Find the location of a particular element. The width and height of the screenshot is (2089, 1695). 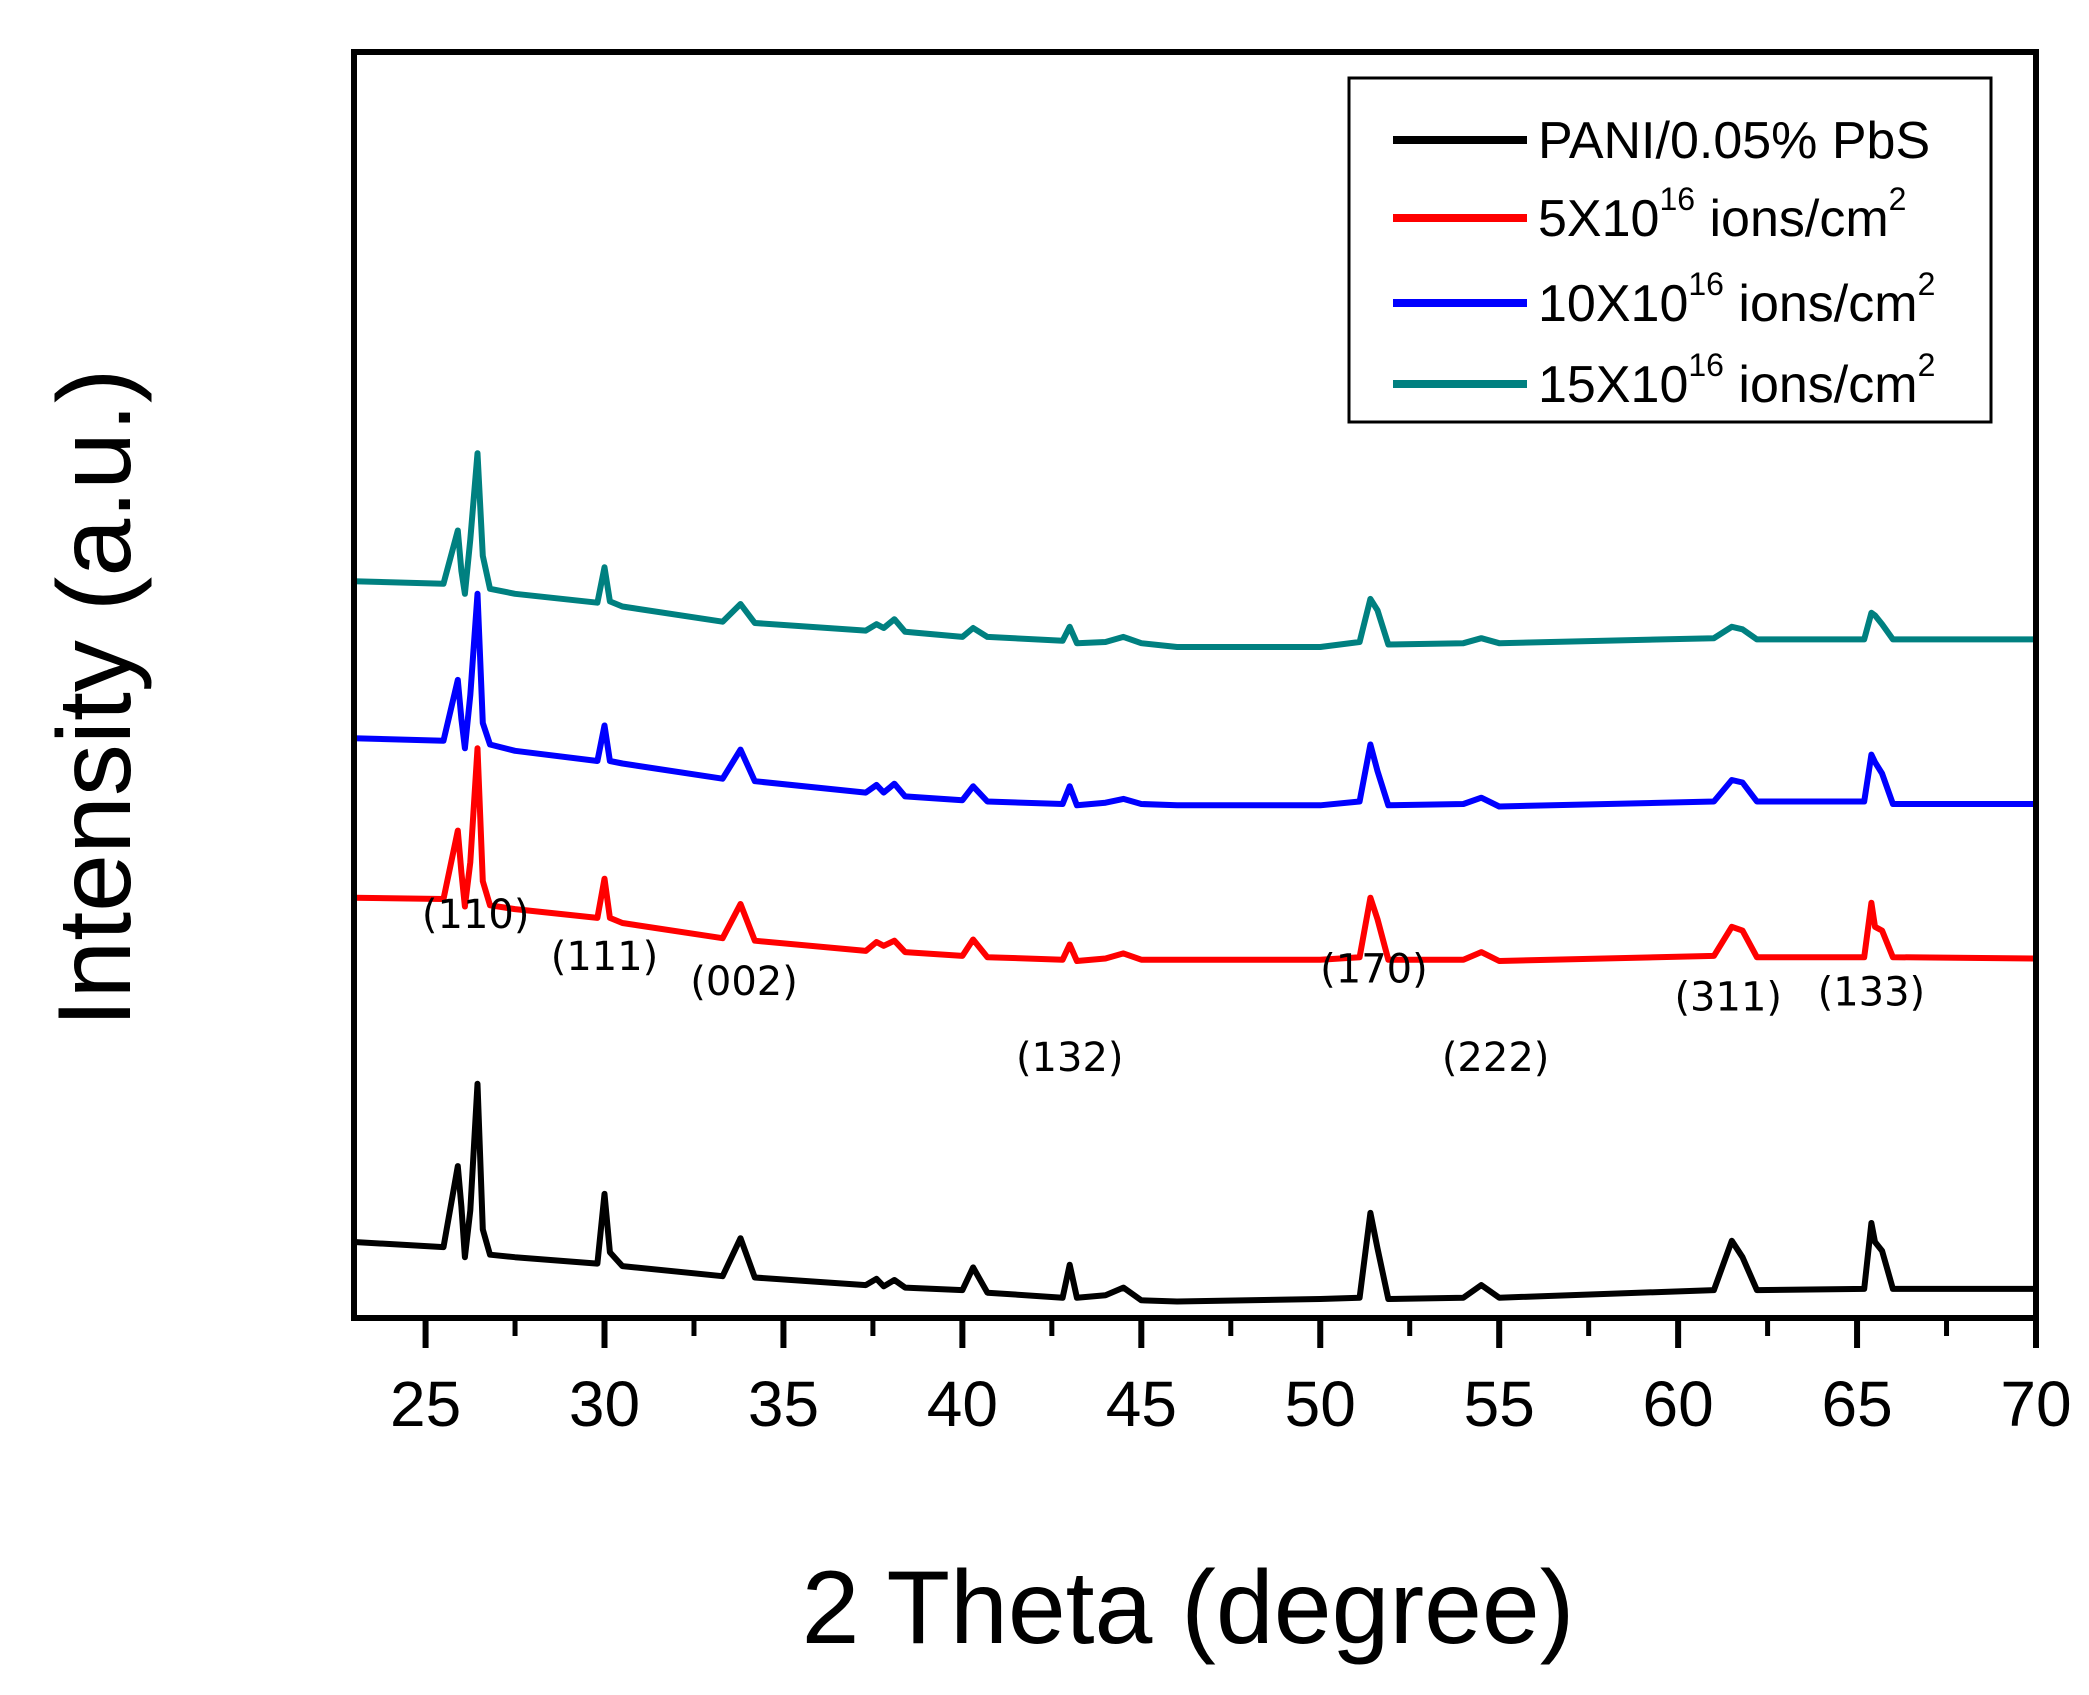

legend-box is located at coordinates (1670, 250).